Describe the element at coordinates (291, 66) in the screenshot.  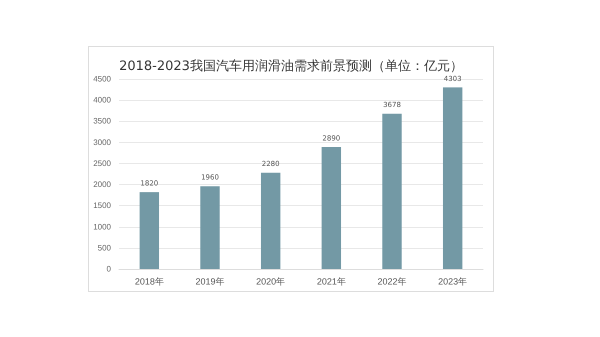
I see `chart-title: 2018-2023我国汽车用润滑油需求前景预测（单位：亿元）` at that location.